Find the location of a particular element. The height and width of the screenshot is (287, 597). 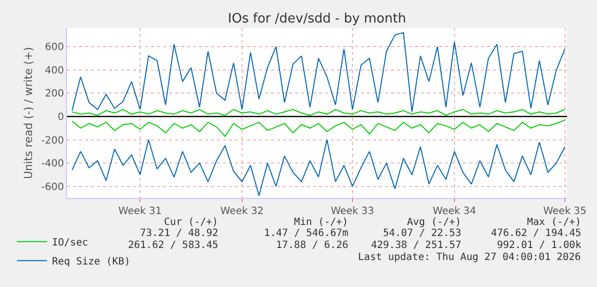

text: Min (-/+) is located at coordinates (321, 222).